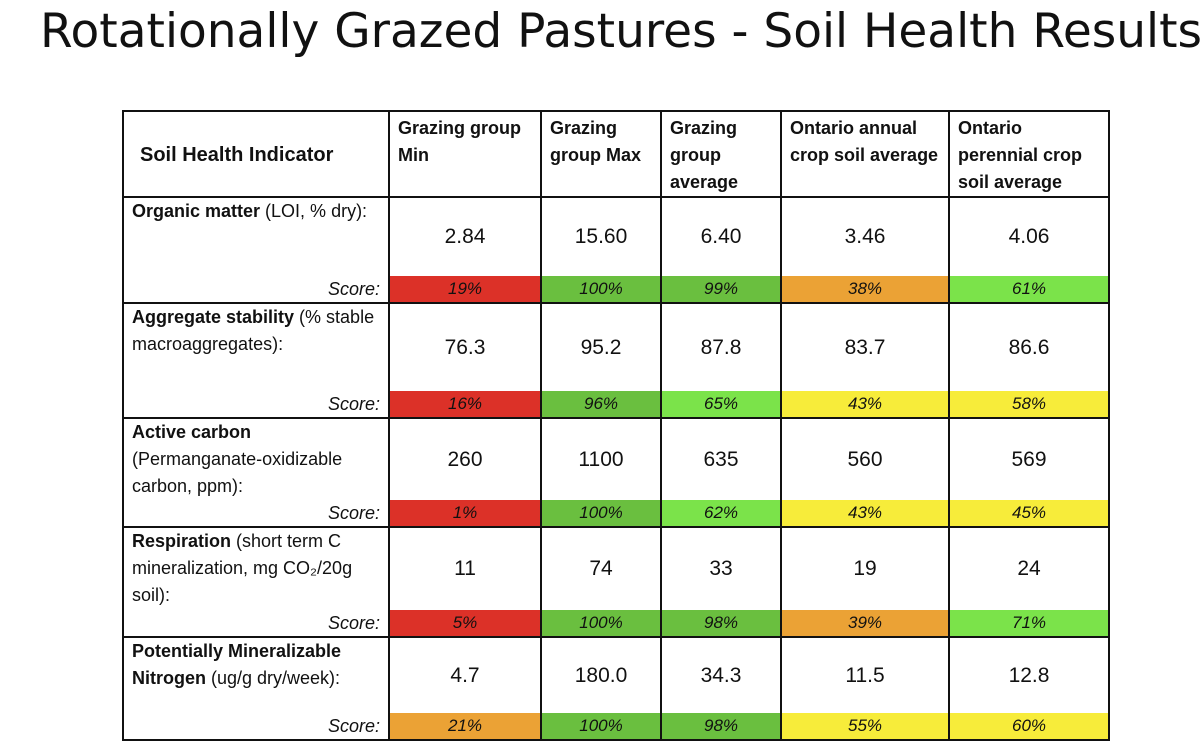 This screenshot has height=756, width=1200. What do you see at coordinates (865, 459) in the screenshot?
I see `value-cell: 560` at bounding box center [865, 459].